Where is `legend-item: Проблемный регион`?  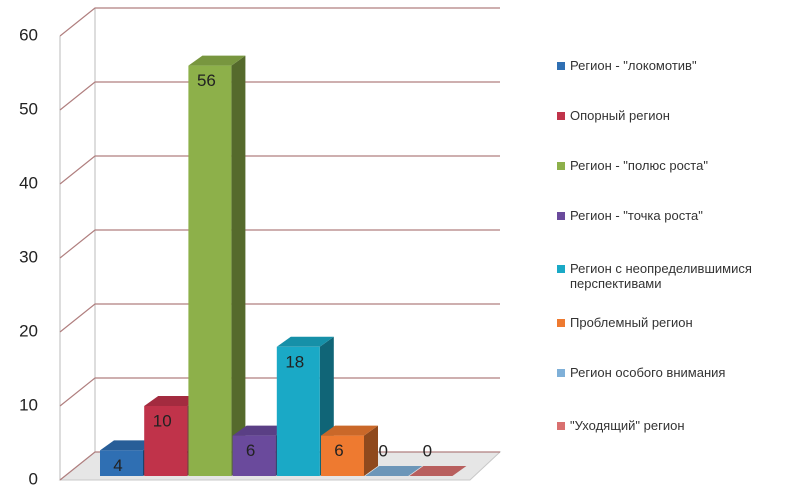 legend-item: Проблемный регион is located at coordinates (674, 322).